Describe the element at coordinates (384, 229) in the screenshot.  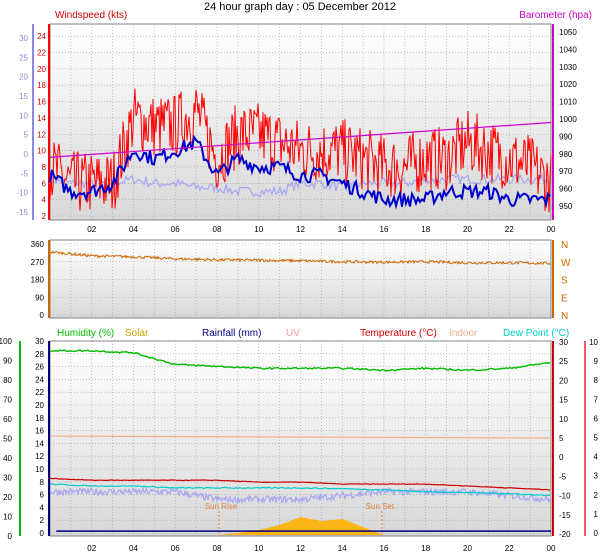
I see `wind-panel-tick-16: 16` at that location.